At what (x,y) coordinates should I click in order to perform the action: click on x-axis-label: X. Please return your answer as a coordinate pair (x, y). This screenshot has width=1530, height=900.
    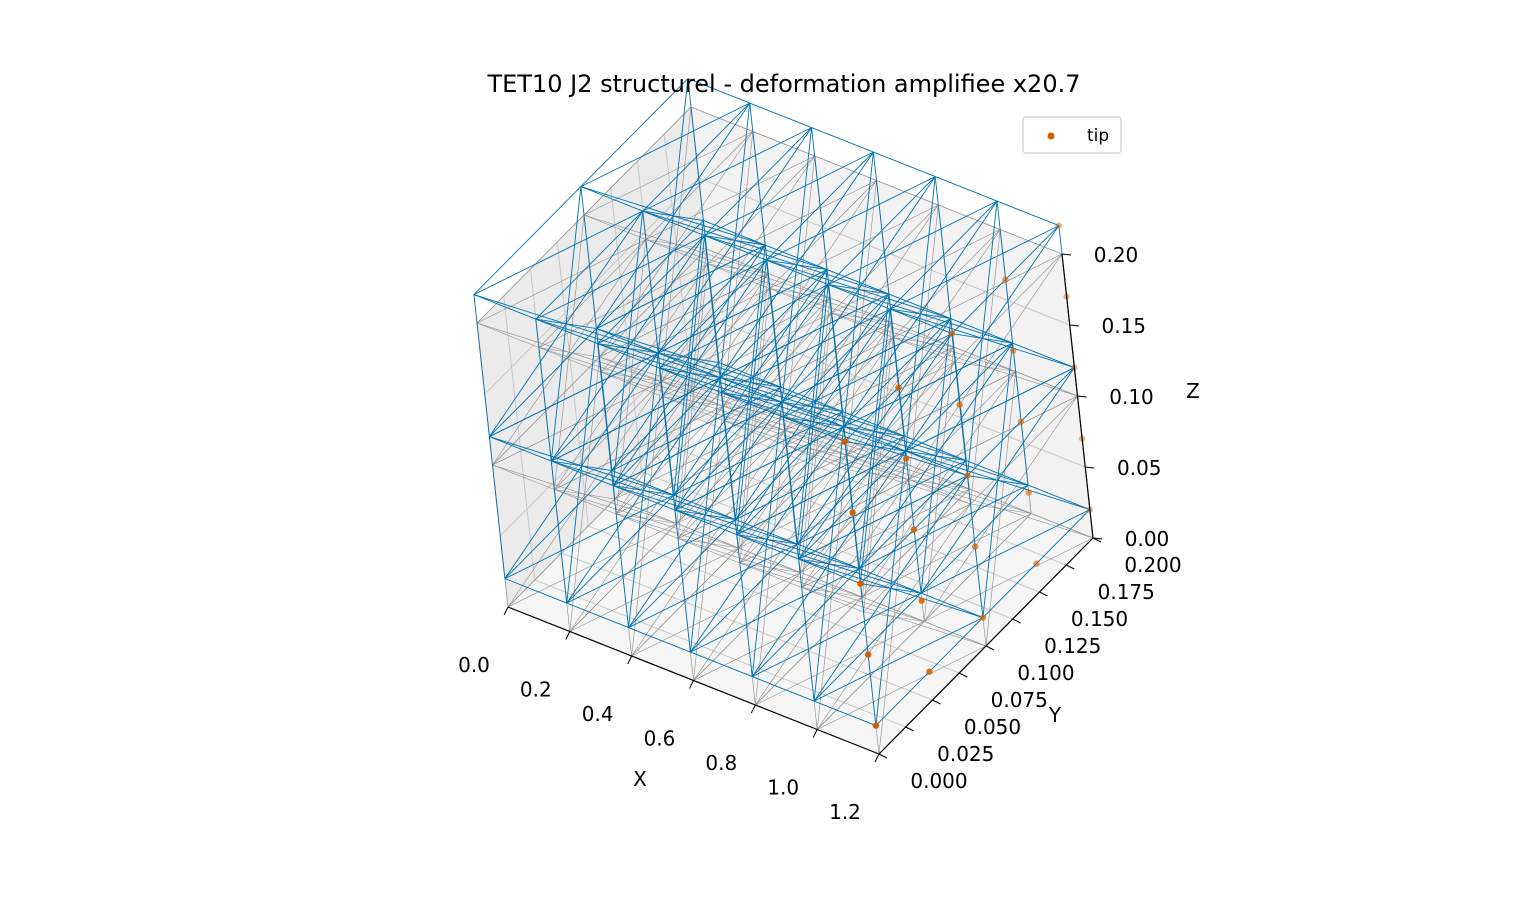
    Looking at the image, I should click on (640, 779).